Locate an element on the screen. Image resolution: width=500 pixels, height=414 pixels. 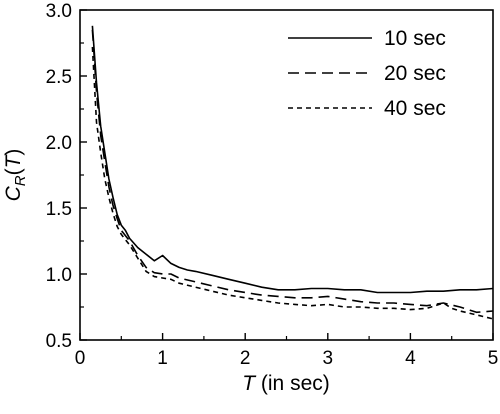
x-tick-label: 3 is located at coordinates (328, 358).